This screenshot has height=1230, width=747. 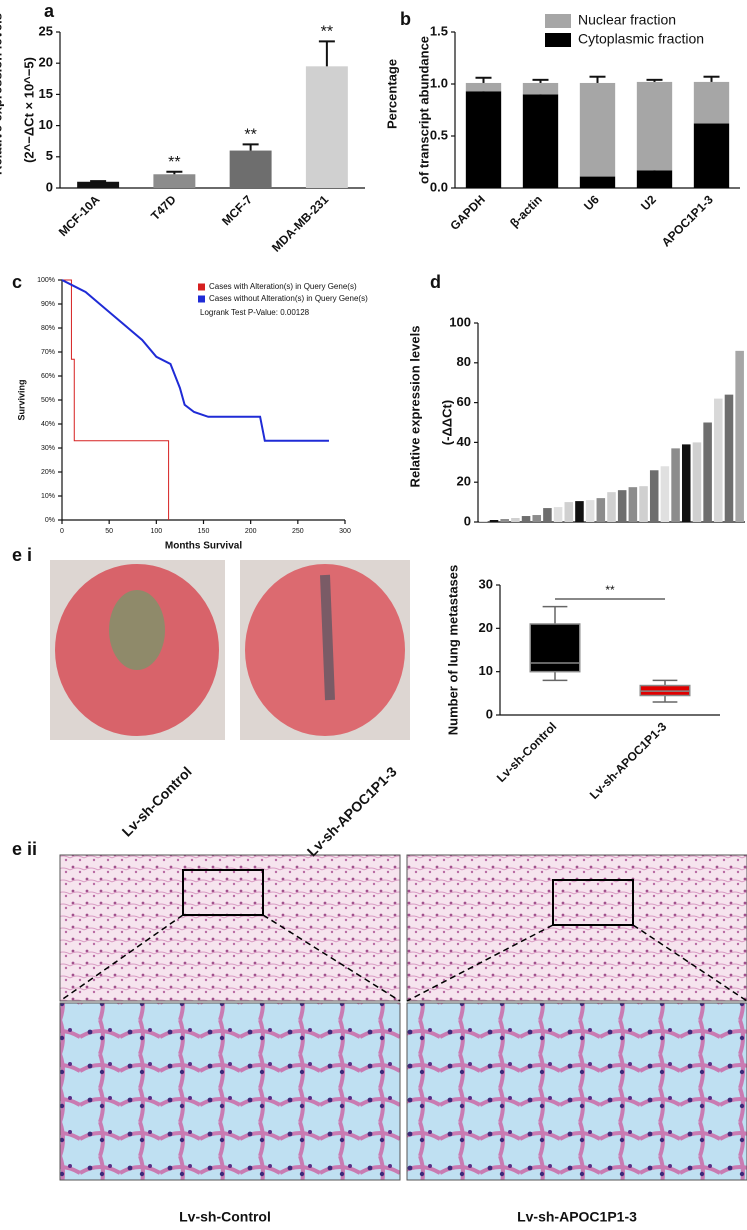 What do you see at coordinates (48, 304) in the screenshot?
I see `y-tick-label: 90%` at bounding box center [48, 304].